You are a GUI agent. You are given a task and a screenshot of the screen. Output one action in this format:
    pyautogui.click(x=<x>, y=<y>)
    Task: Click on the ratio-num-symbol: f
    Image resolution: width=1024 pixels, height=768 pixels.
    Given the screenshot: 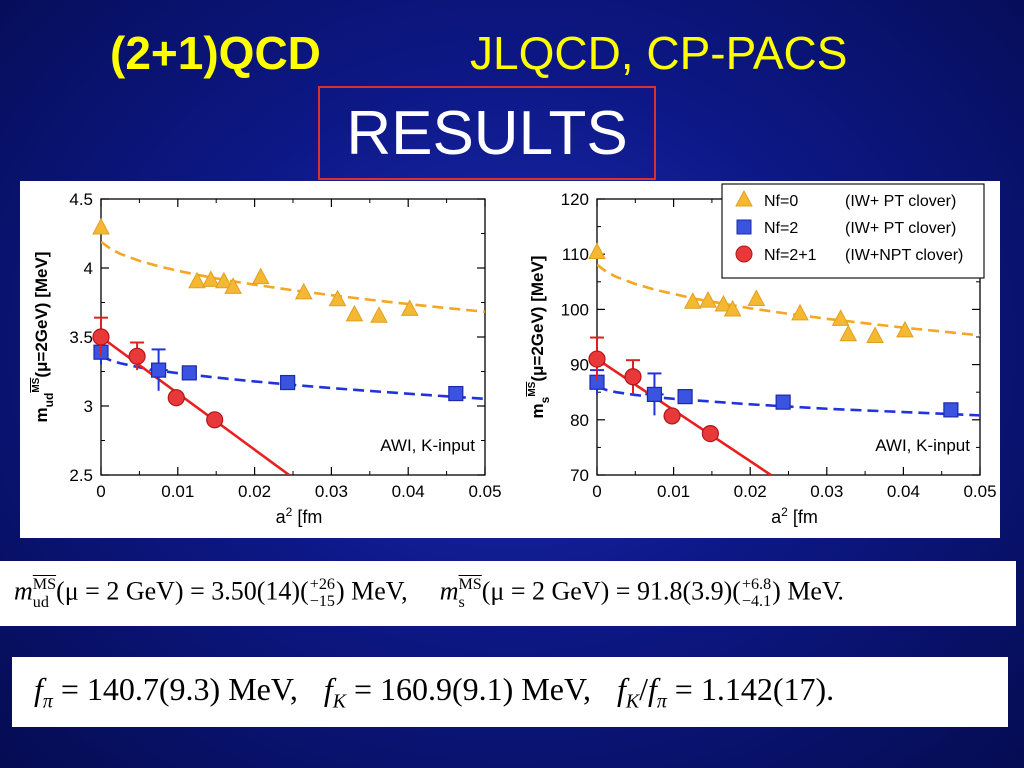 What is the action you would take?
    pyautogui.click(x=621, y=688)
    